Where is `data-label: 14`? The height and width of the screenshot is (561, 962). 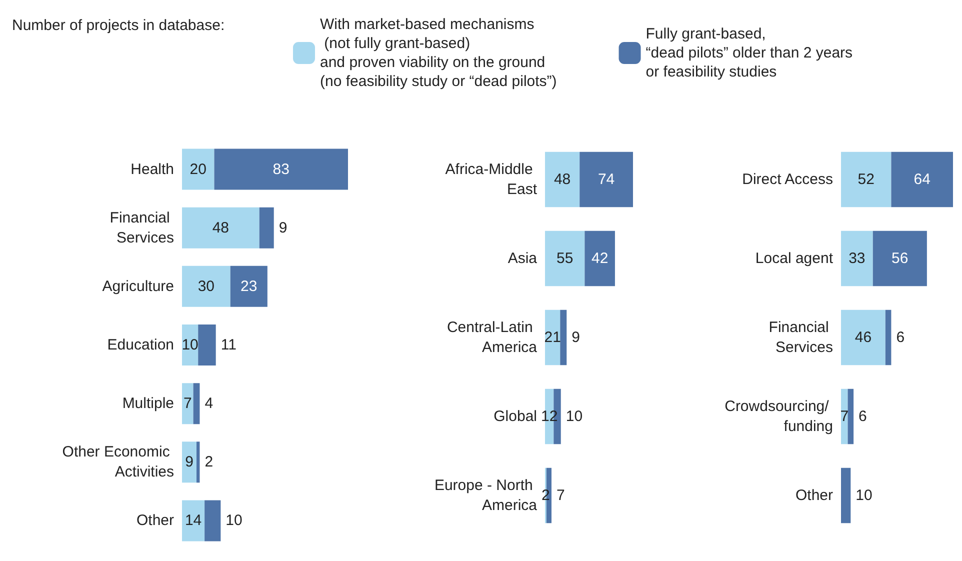 data-label: 14 is located at coordinates (193, 521).